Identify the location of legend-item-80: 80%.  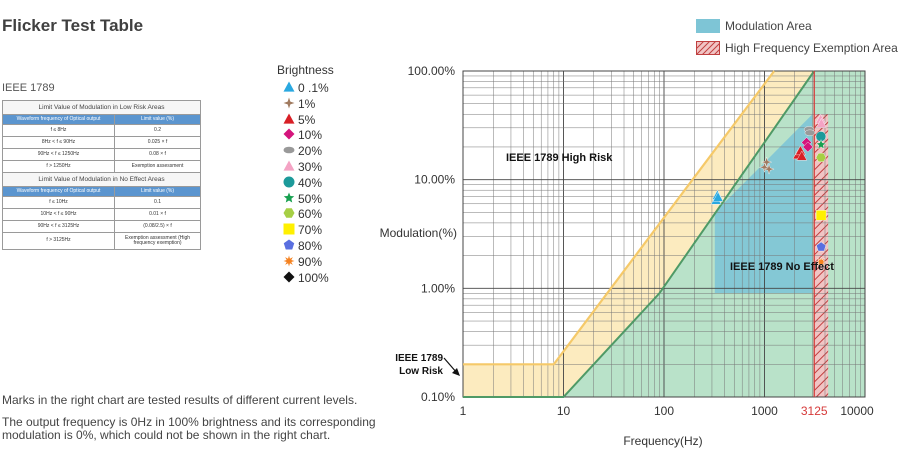
(302, 246).